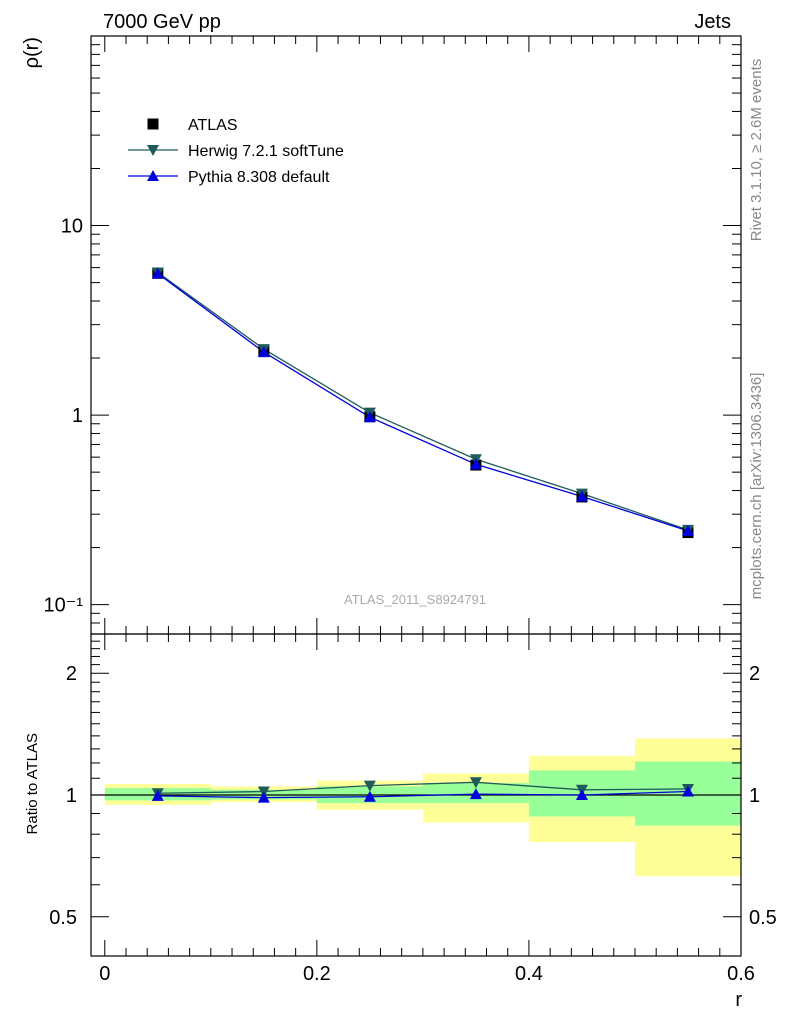 This screenshot has height=1024, width=786. Describe the element at coordinates (63, 918) in the screenshot. I see `ratio-ytick-label: 0.5` at that location.